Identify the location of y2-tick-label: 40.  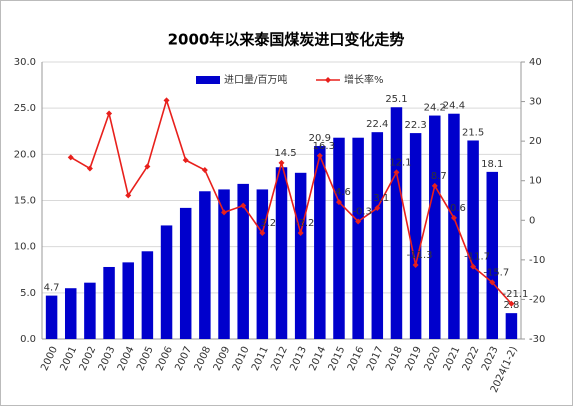
(535, 62).